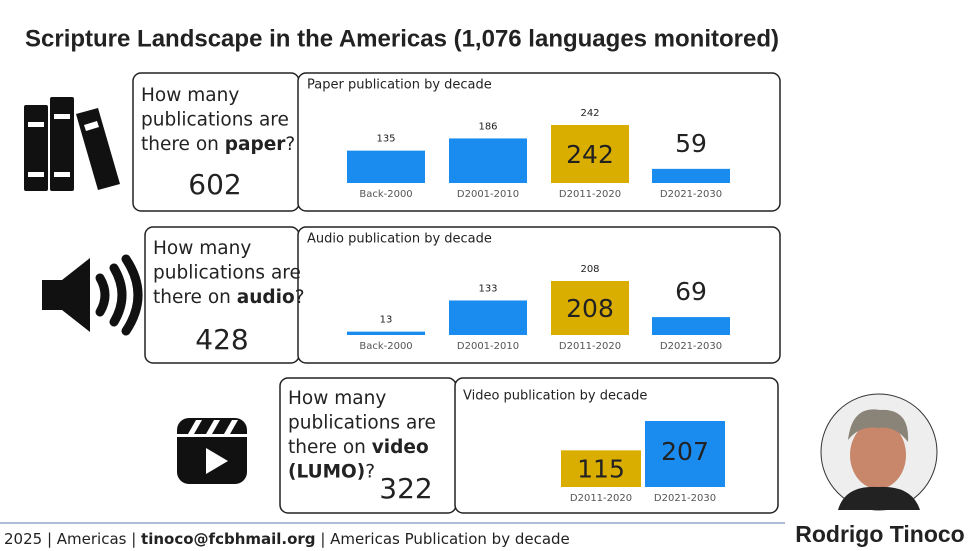 This screenshot has height=551, width=980. What do you see at coordinates (589, 113) in the screenshot?
I see `data-label: 242` at bounding box center [589, 113].